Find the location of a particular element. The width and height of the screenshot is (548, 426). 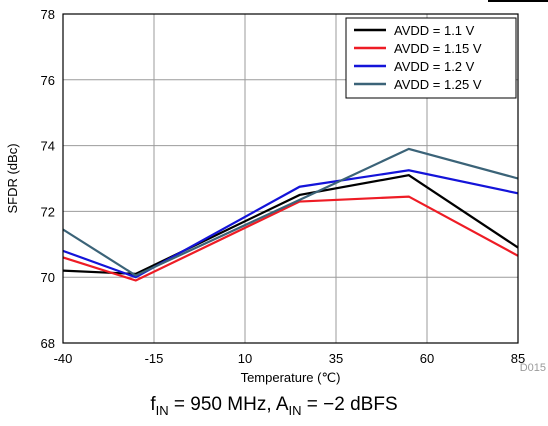

x-tick-label: -15 is located at coordinates (154, 358).